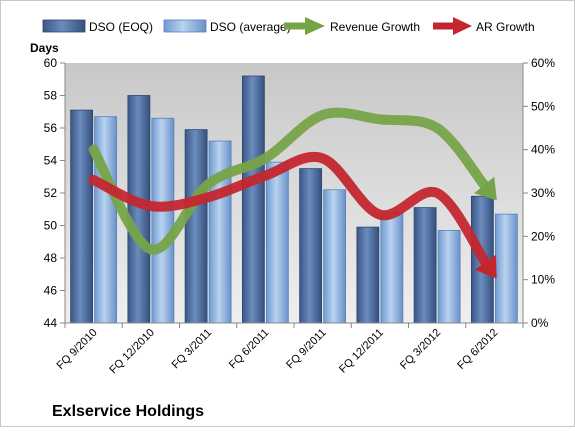  What do you see at coordinates (543, 150) in the screenshot?
I see `right-tick-label: 40%` at bounding box center [543, 150].